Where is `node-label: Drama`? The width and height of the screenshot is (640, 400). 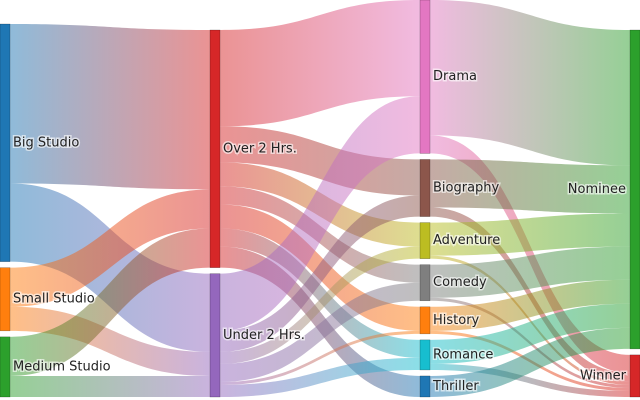 node-label: Drama is located at coordinates (455, 76).